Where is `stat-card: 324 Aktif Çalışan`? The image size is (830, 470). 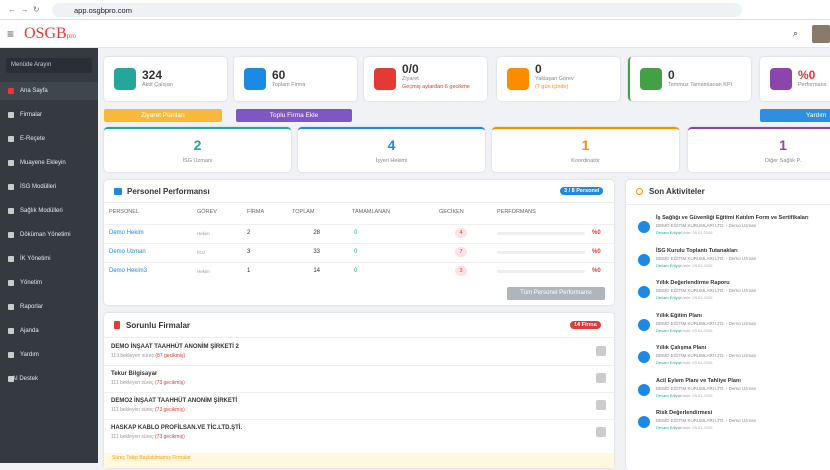 stat-card: 324 Aktif Çalışan is located at coordinates (165, 79).